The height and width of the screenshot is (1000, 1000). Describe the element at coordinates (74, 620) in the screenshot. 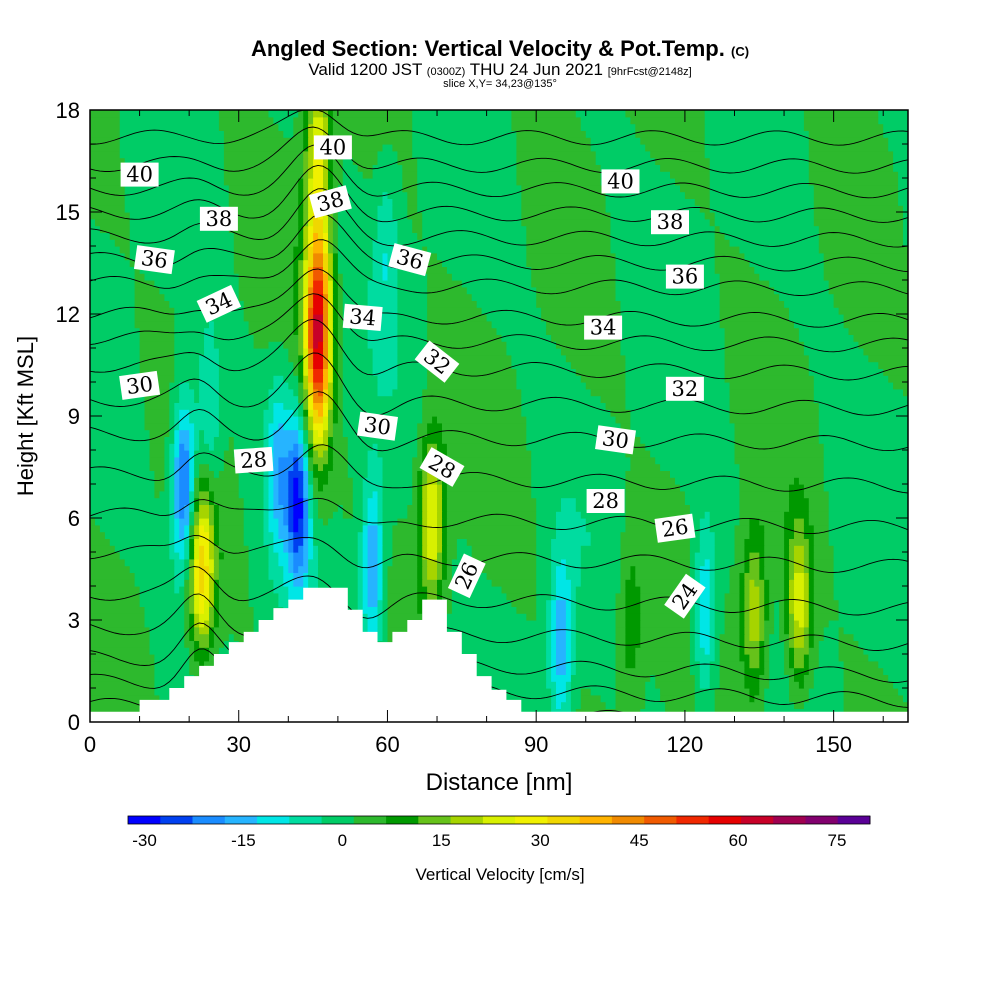

I see `y-tick-label: 3` at that location.